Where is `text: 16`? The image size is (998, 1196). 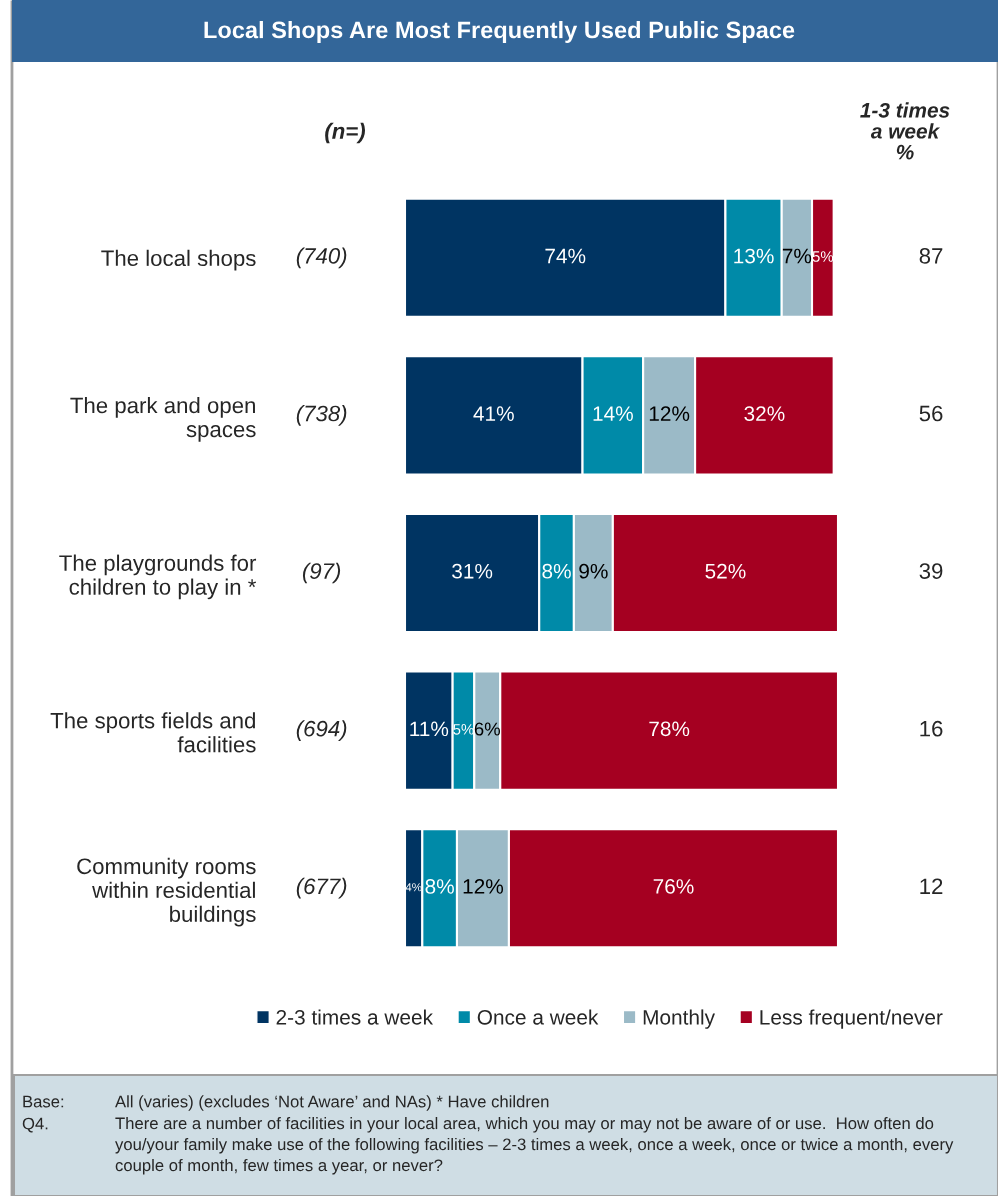
text: 16 is located at coordinates (931, 728).